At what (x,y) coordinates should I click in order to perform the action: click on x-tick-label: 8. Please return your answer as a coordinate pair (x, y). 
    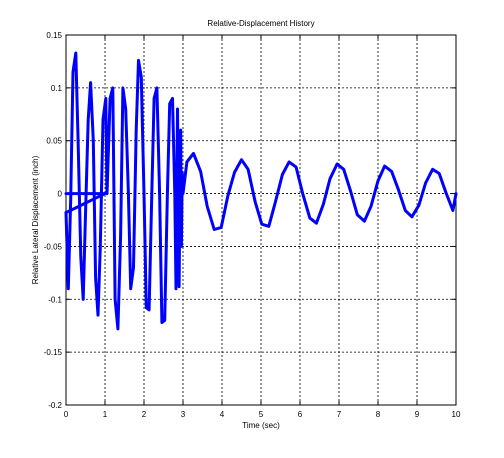
    Looking at the image, I should click on (378, 414).